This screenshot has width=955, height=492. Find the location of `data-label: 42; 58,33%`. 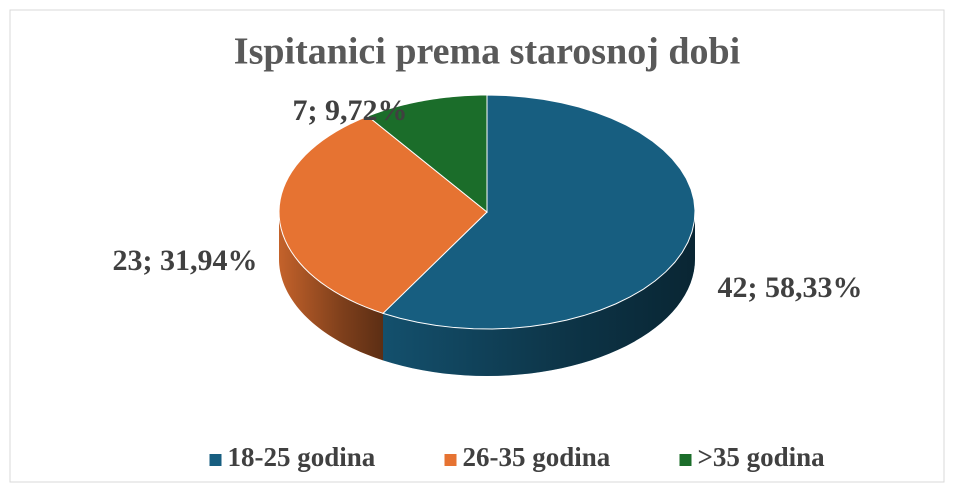

data-label: 42; 58,33% is located at coordinates (790, 287).